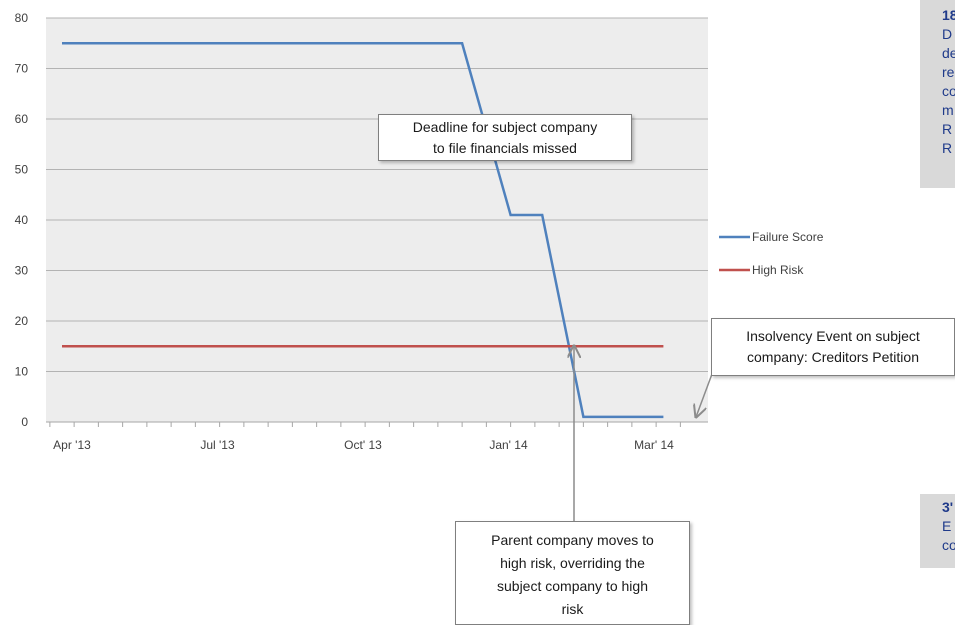 The height and width of the screenshot is (625, 955). Describe the element at coordinates (654, 445) in the screenshot. I see `x-tick-label: Mar' 14` at that location.